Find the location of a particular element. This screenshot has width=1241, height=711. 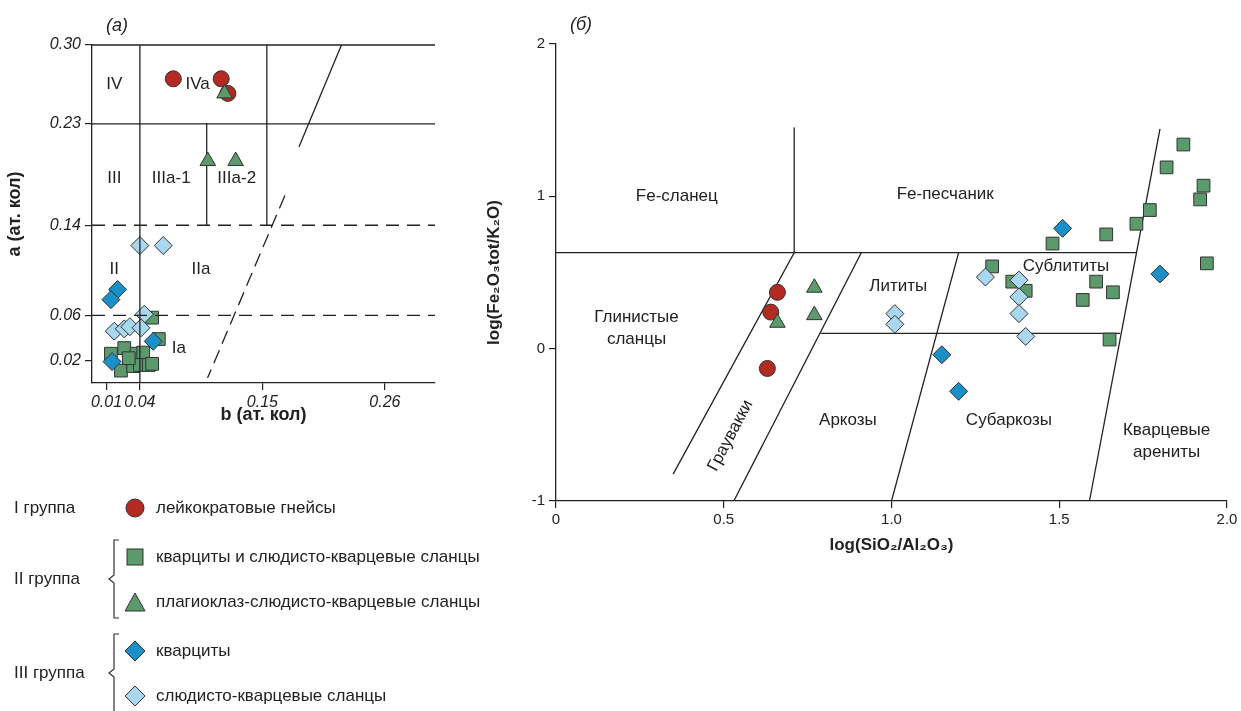

legend-label: кварциты is located at coordinates (193, 650).